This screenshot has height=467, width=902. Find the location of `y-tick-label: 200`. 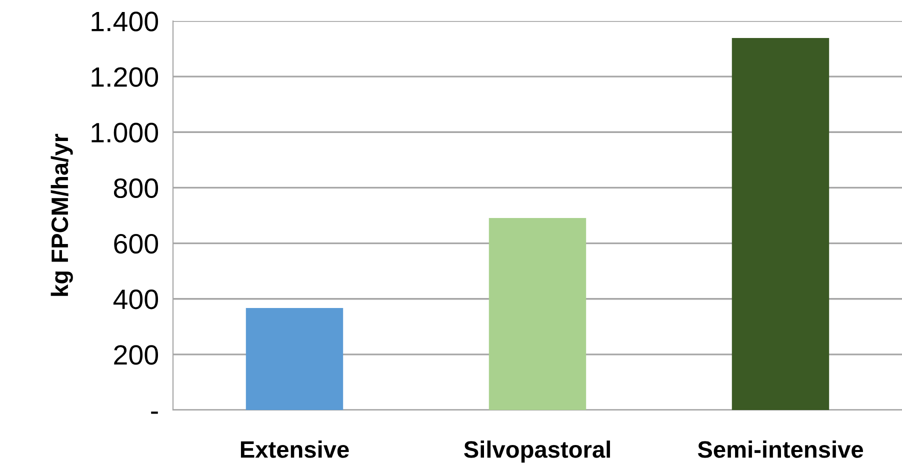

y-tick-label: 200 is located at coordinates (136, 355).